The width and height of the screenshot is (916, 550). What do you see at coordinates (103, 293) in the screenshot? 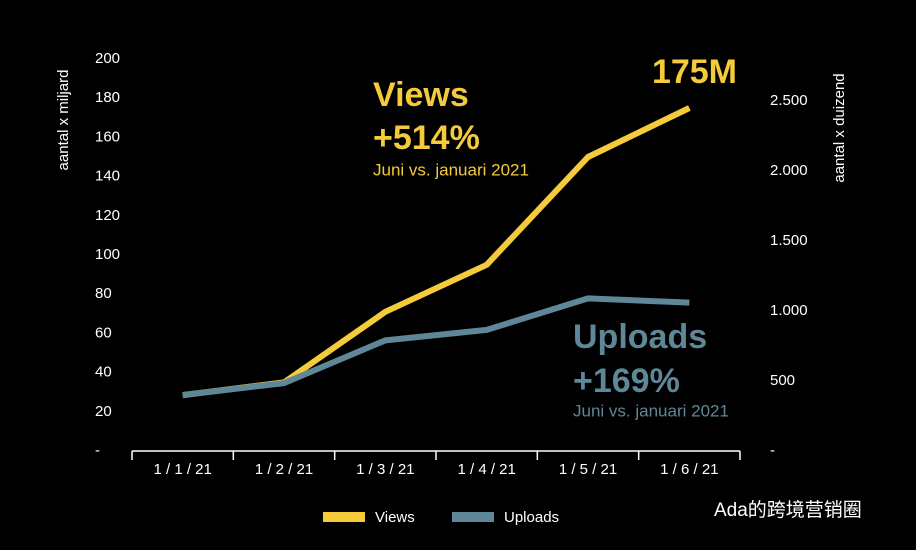
I see `y-tick-label: 80` at bounding box center [103, 293].